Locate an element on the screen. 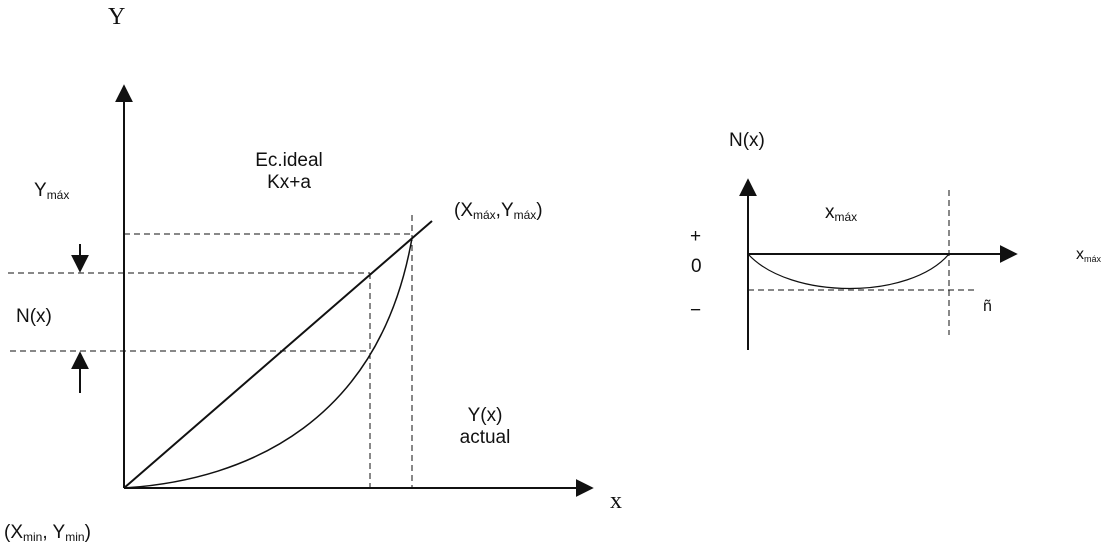  n-x-label: N(x) is located at coordinates (34, 316).